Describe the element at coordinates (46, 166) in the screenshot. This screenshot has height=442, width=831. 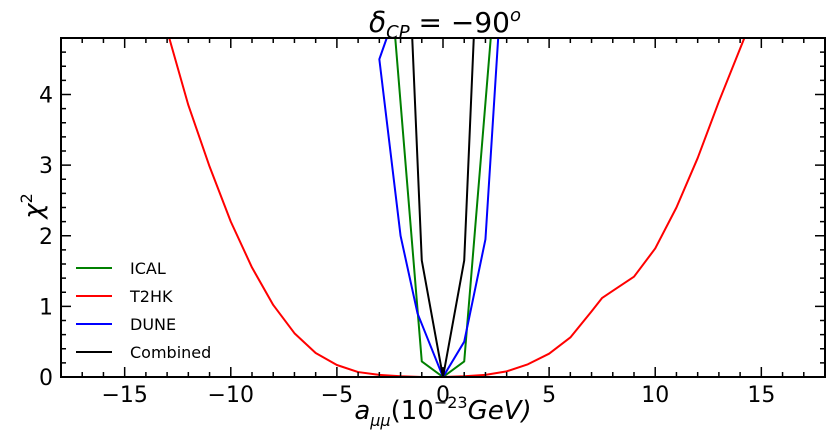
I see `y-tick-label: 3` at that location.